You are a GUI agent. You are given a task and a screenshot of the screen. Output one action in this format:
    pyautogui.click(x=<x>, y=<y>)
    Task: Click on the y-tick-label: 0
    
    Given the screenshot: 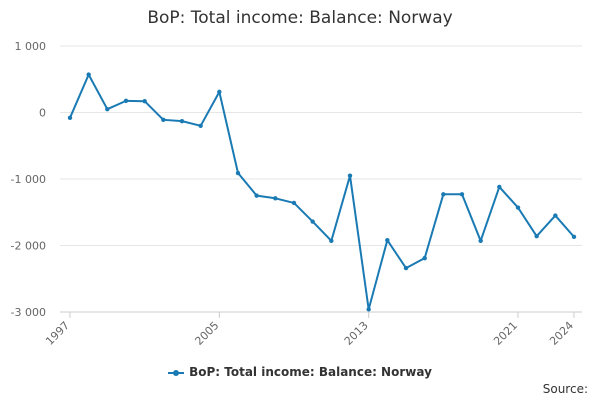 What is the action you would take?
    pyautogui.click(x=42, y=113)
    